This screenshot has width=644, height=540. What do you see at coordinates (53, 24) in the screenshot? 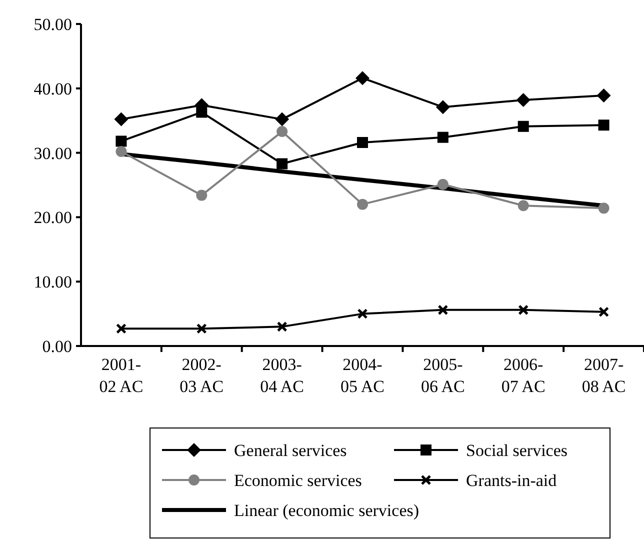
I see `y-tick-label: 50.00` at bounding box center [53, 24].